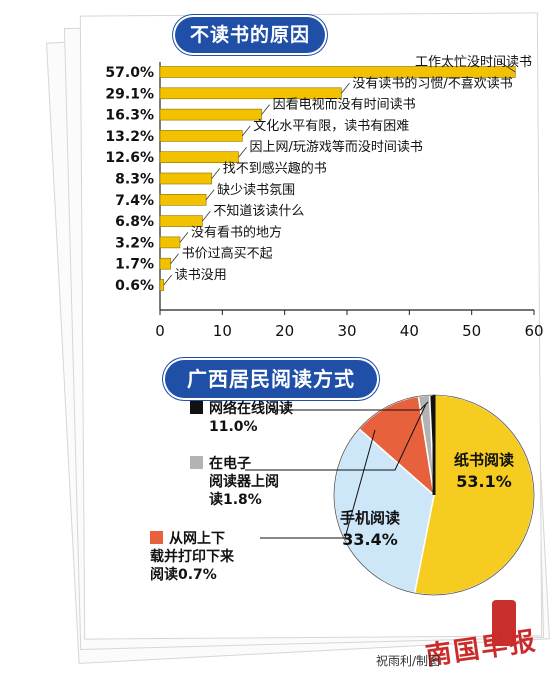  What do you see at coordinates (134, 222) in the screenshot?
I see `value-label: 6.8%` at bounding box center [134, 222].